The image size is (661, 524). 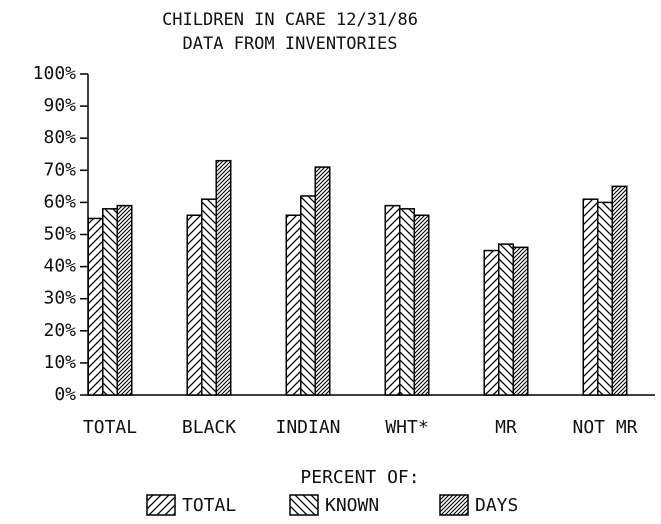 What do you see at coordinates (59, 234) in the screenshot?
I see `y-tick-label: 50%` at bounding box center [59, 234].